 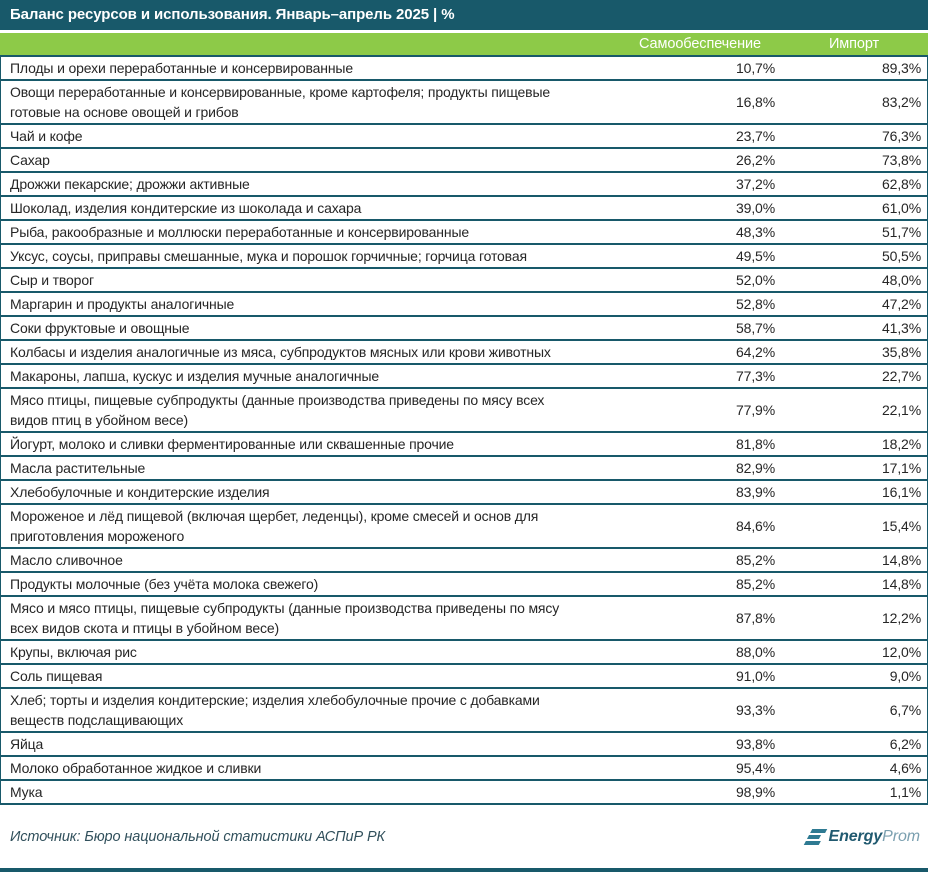 I want to click on self-sufficiency-value-cell: 26,2%, so click(x=755, y=160).